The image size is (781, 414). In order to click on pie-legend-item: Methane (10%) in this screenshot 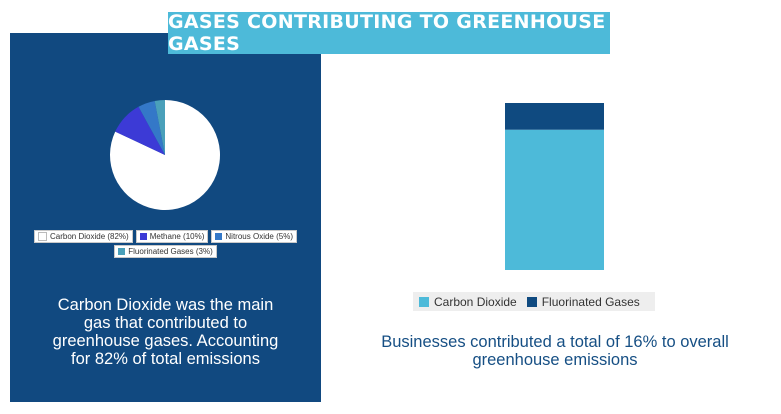, I will do `click(172, 236)`.